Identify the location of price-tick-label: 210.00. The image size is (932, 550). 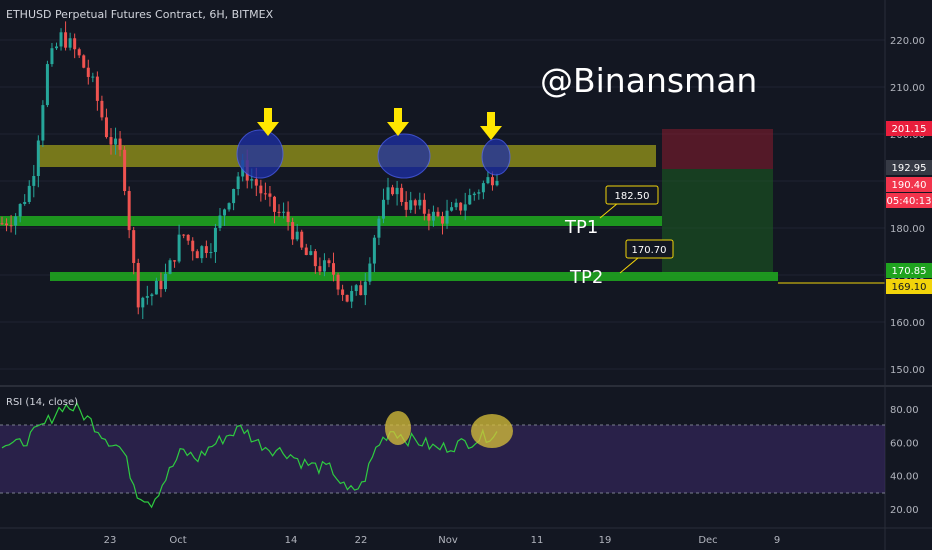
(907, 88).